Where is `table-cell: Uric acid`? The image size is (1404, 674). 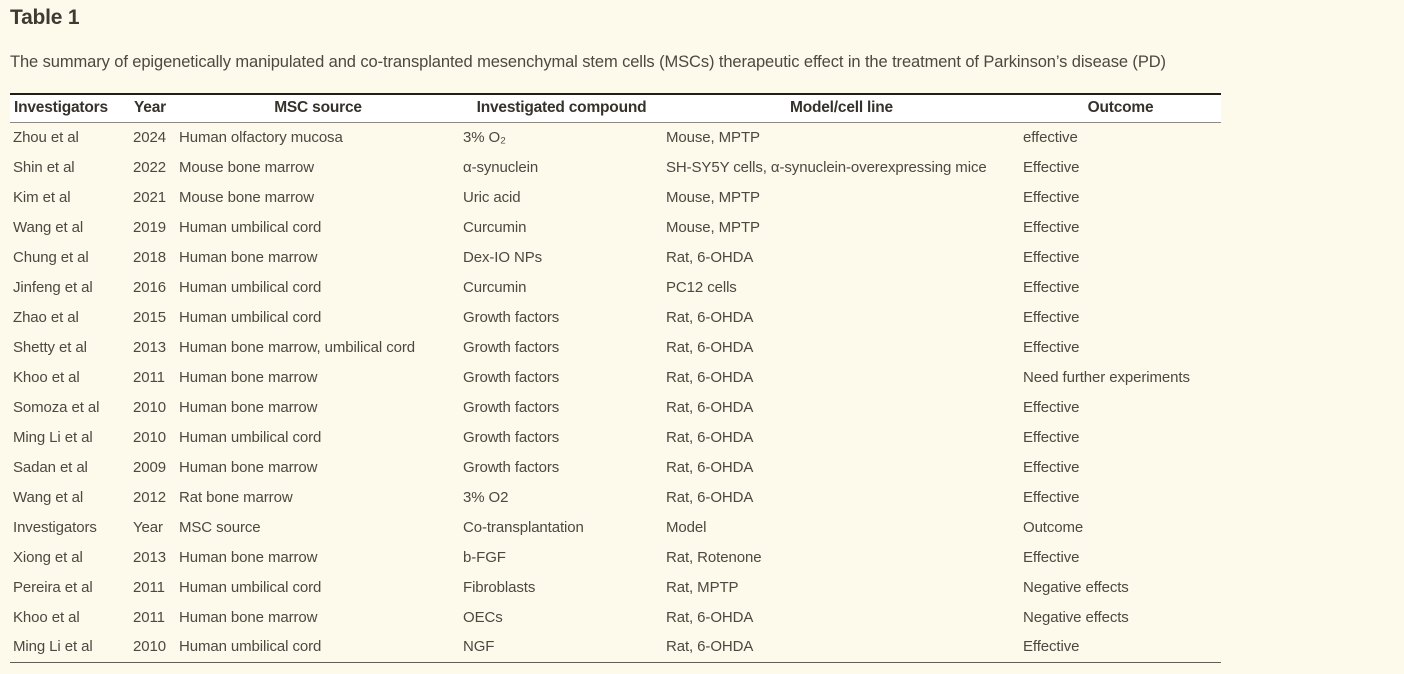
table-cell: Uric acid is located at coordinates (492, 197).